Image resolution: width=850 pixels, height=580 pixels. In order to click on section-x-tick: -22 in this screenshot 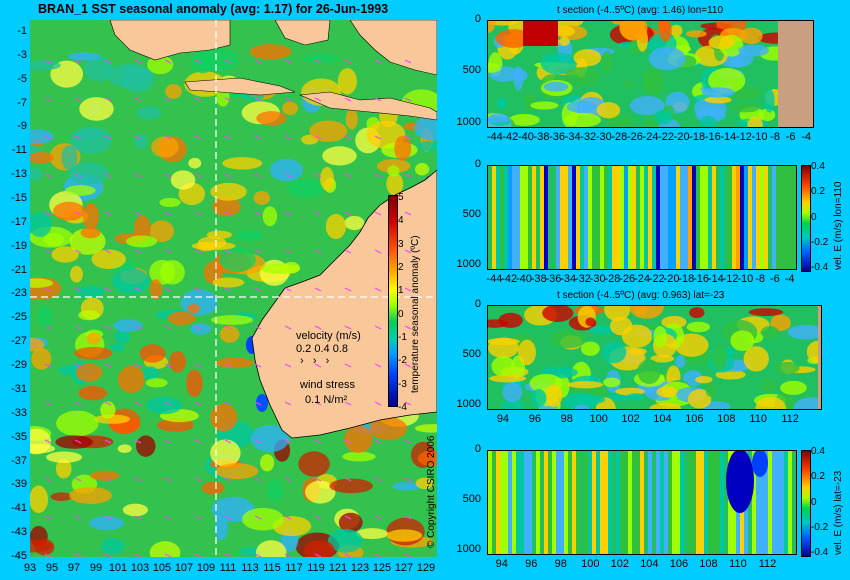, I will do `click(656, 279)`.